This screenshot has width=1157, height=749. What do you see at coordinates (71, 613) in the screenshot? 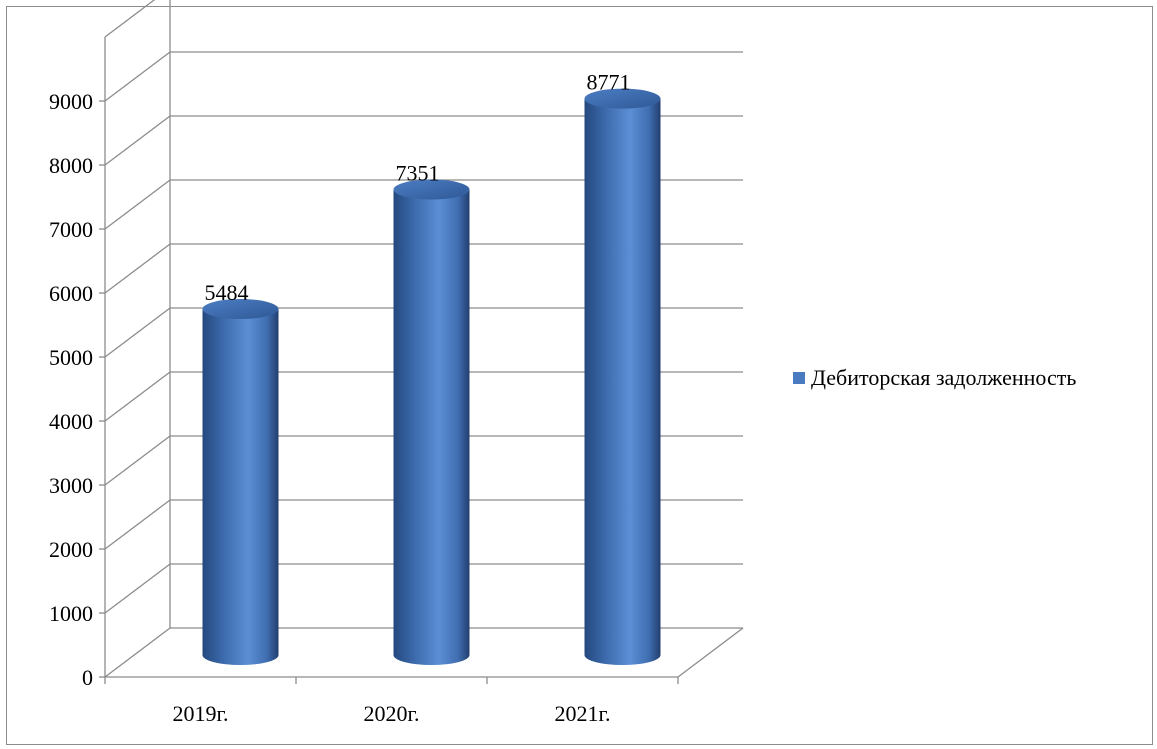
I see `y-tick-label: 1000` at bounding box center [71, 613].